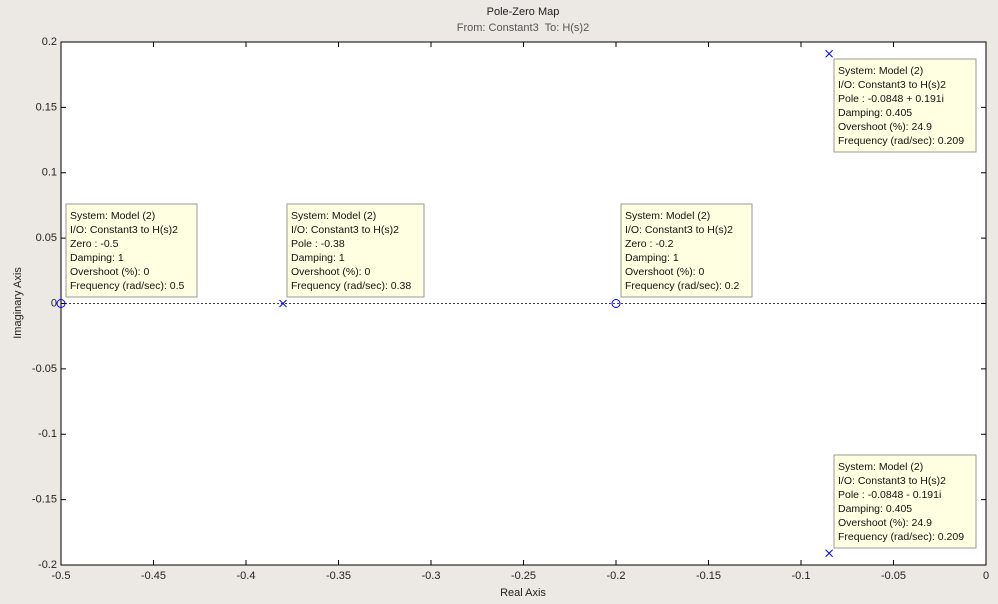 The height and width of the screenshot is (604, 998). What do you see at coordinates (18, 303) in the screenshot?
I see `y-axis-label: Imaginary Axis` at bounding box center [18, 303].